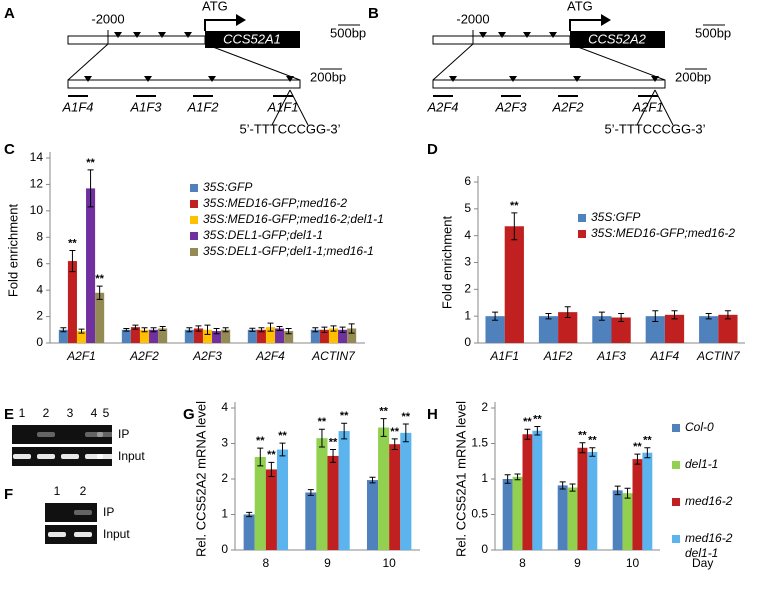  I want to click on legend-label: 35S:MED16-GFP;med16-2, so click(275, 203).